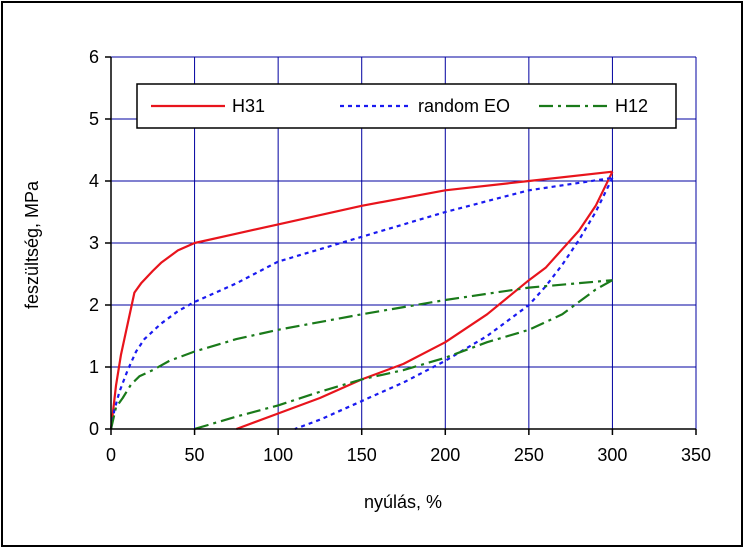 The image size is (745, 554). I want to click on legend-label-h12: H12, so click(631, 106).